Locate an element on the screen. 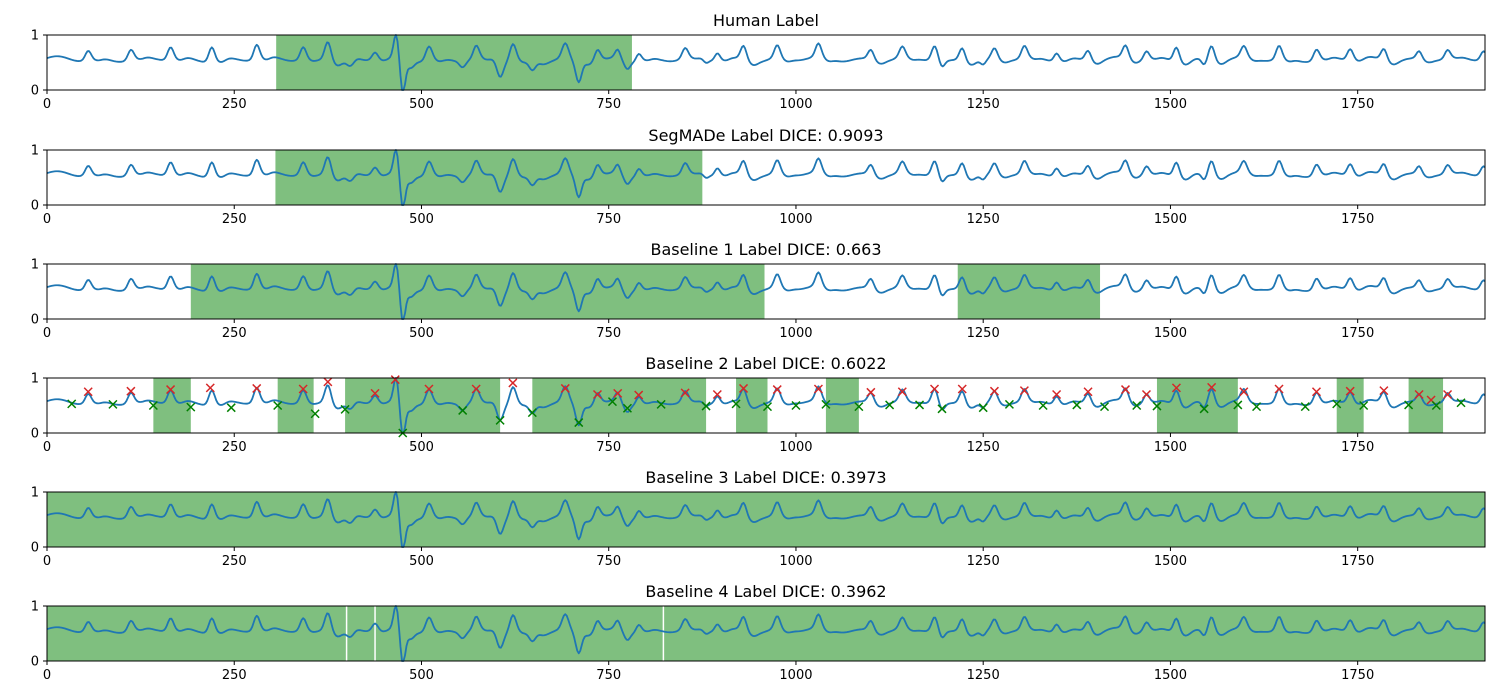 The image size is (1500, 700). subplot-1: Human Label 0 250 500 750 1000 1250 1500 1750 0 1 is located at coordinates (758, 61).